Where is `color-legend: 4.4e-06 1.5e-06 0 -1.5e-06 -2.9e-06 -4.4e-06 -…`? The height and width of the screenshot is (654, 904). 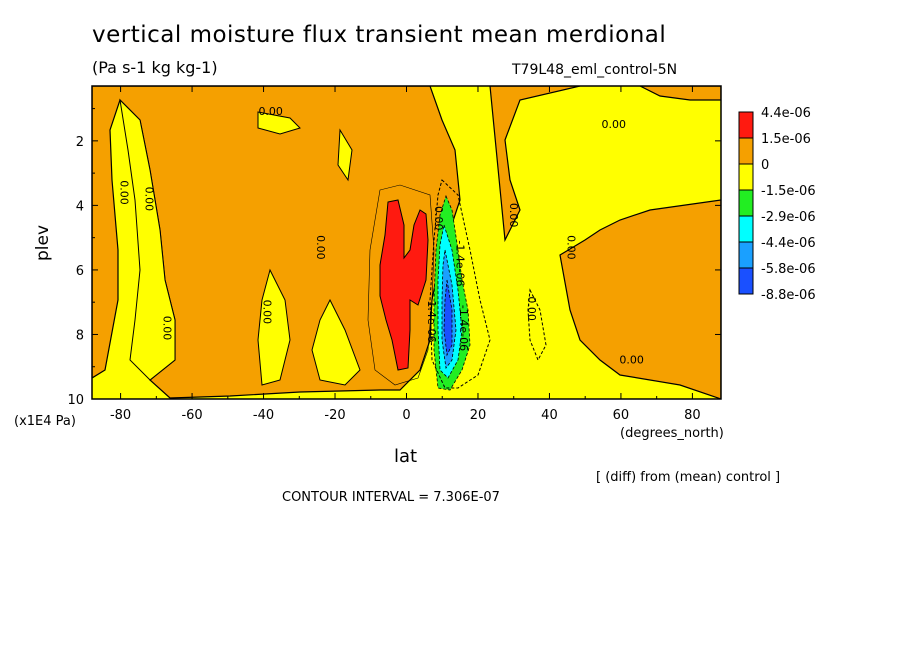
color-legend: 4.4e-06 1.5e-06 0 -1.5e-06 -2.9e-06 -4.4e-06 -… is located at coordinates (777, 204).